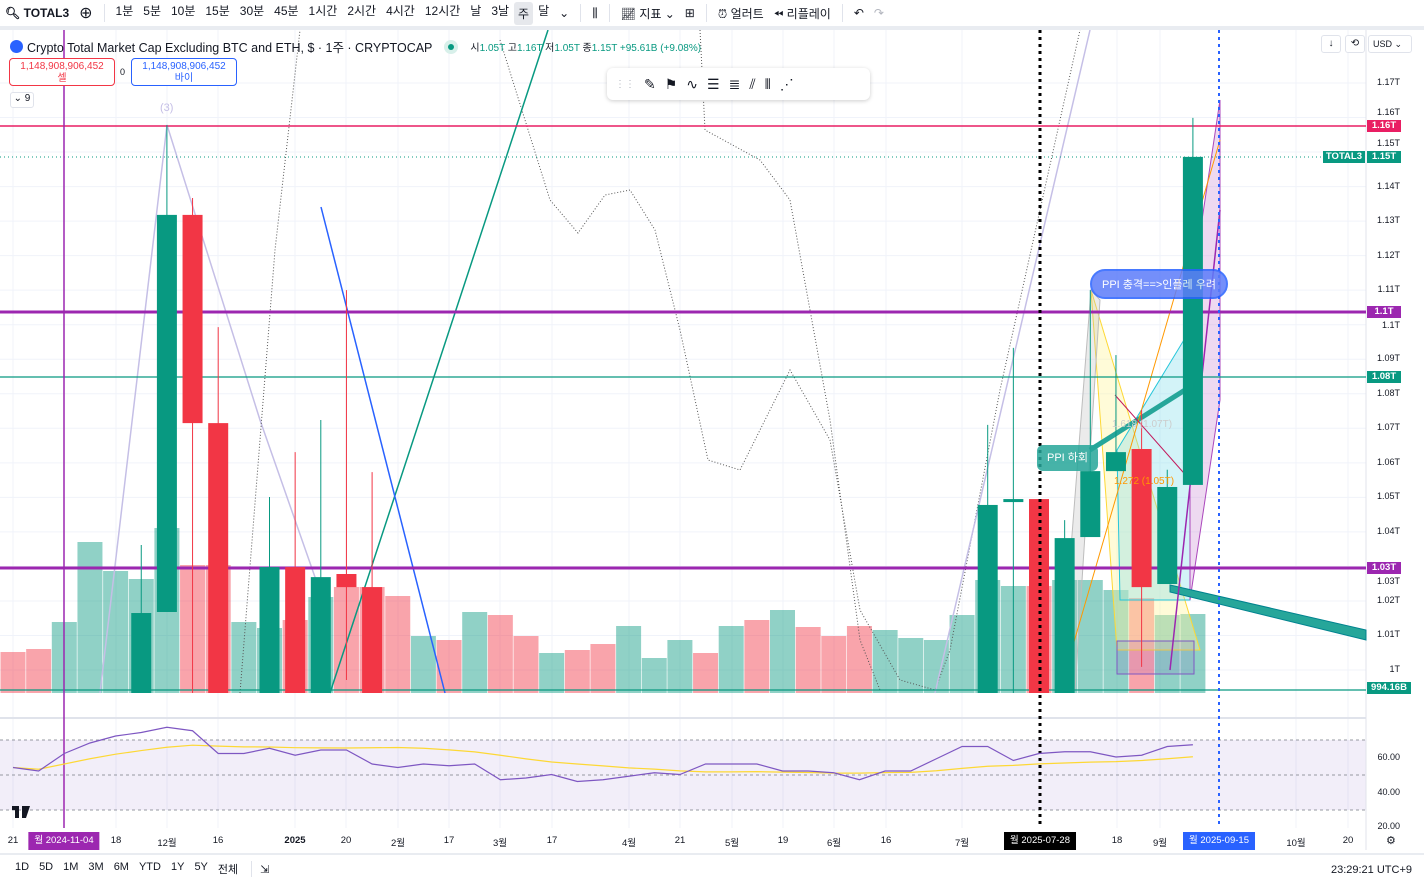 This screenshot has height=883, width=1424. Describe the element at coordinates (1371, 870) in the screenshot. I see `clock: 23:29:21 UTC+9` at that location.